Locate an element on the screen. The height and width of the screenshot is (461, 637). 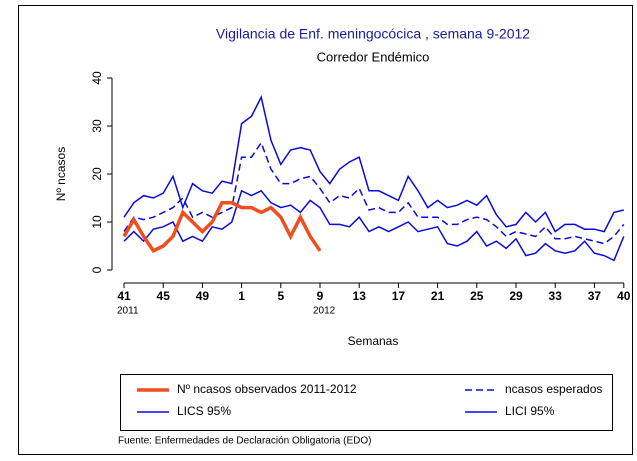
x-tick-label: 37 is located at coordinates (595, 296).